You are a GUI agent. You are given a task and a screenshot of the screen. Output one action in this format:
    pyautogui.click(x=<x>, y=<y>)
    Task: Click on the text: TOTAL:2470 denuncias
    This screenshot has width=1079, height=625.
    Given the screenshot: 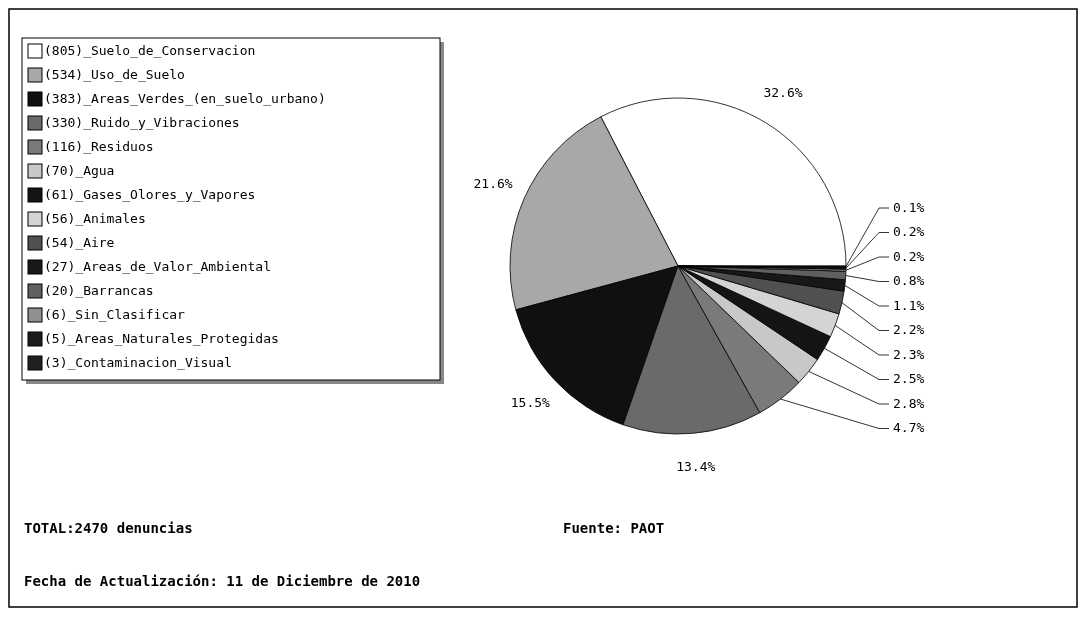 What is the action you would take?
    pyautogui.click(x=108, y=528)
    